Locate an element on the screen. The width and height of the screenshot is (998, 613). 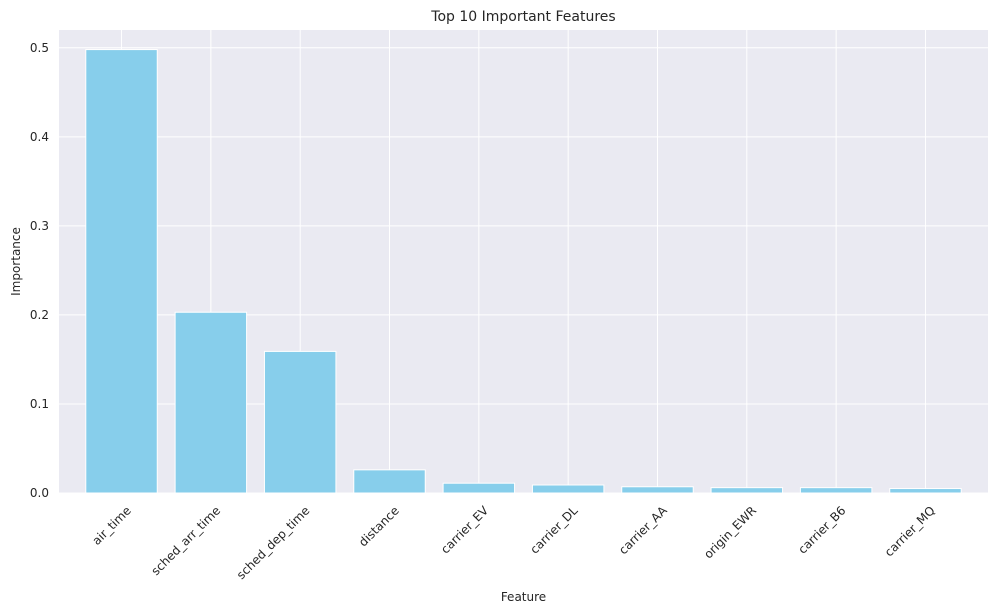
x-tick-label: carrier_B6 is located at coordinates (821, 529).